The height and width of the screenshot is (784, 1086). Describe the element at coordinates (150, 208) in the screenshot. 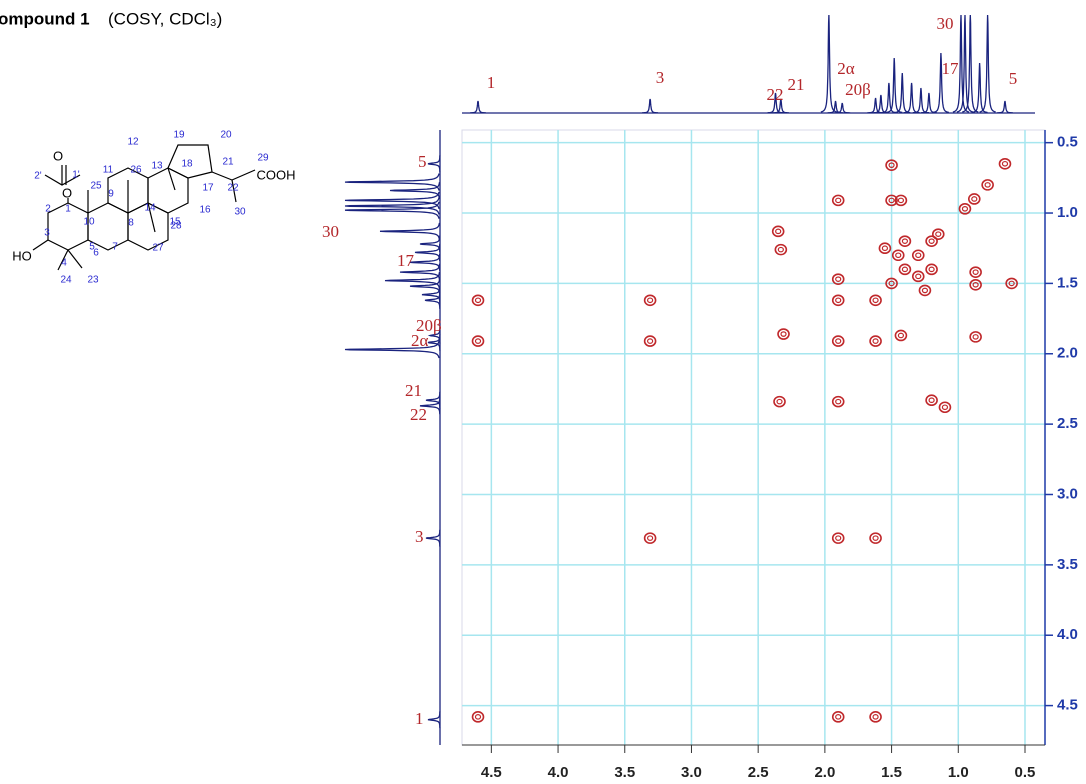

I see `atom-label: 14` at that location.